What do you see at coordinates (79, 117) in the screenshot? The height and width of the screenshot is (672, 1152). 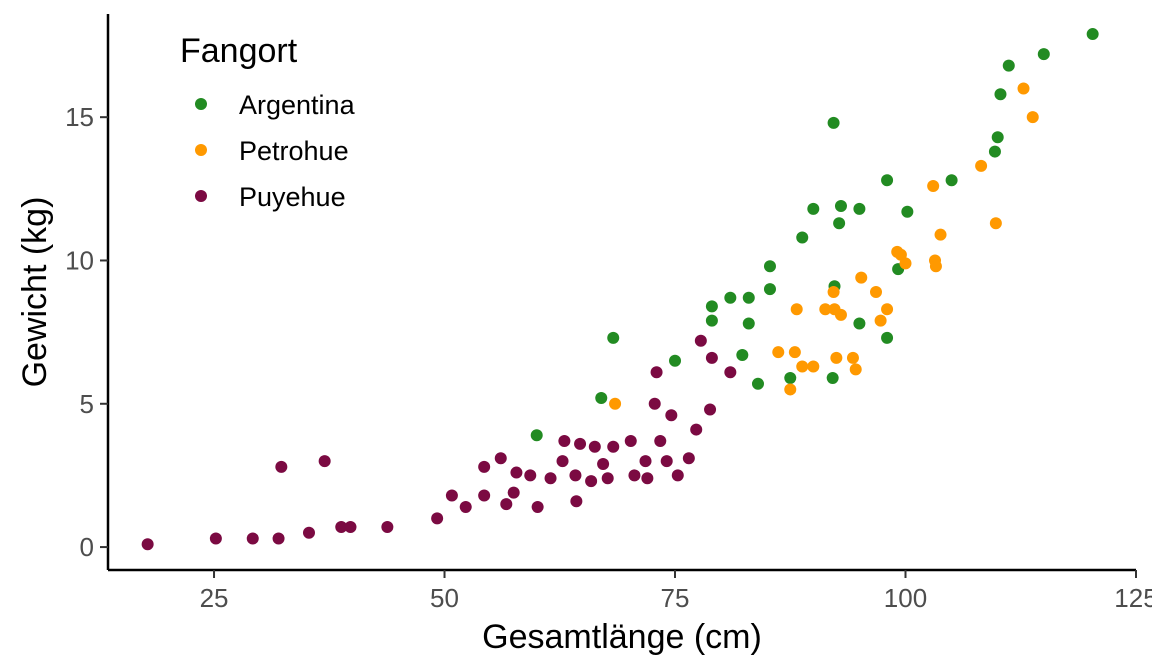 I see `y-tick-label: 15` at bounding box center [79, 117].